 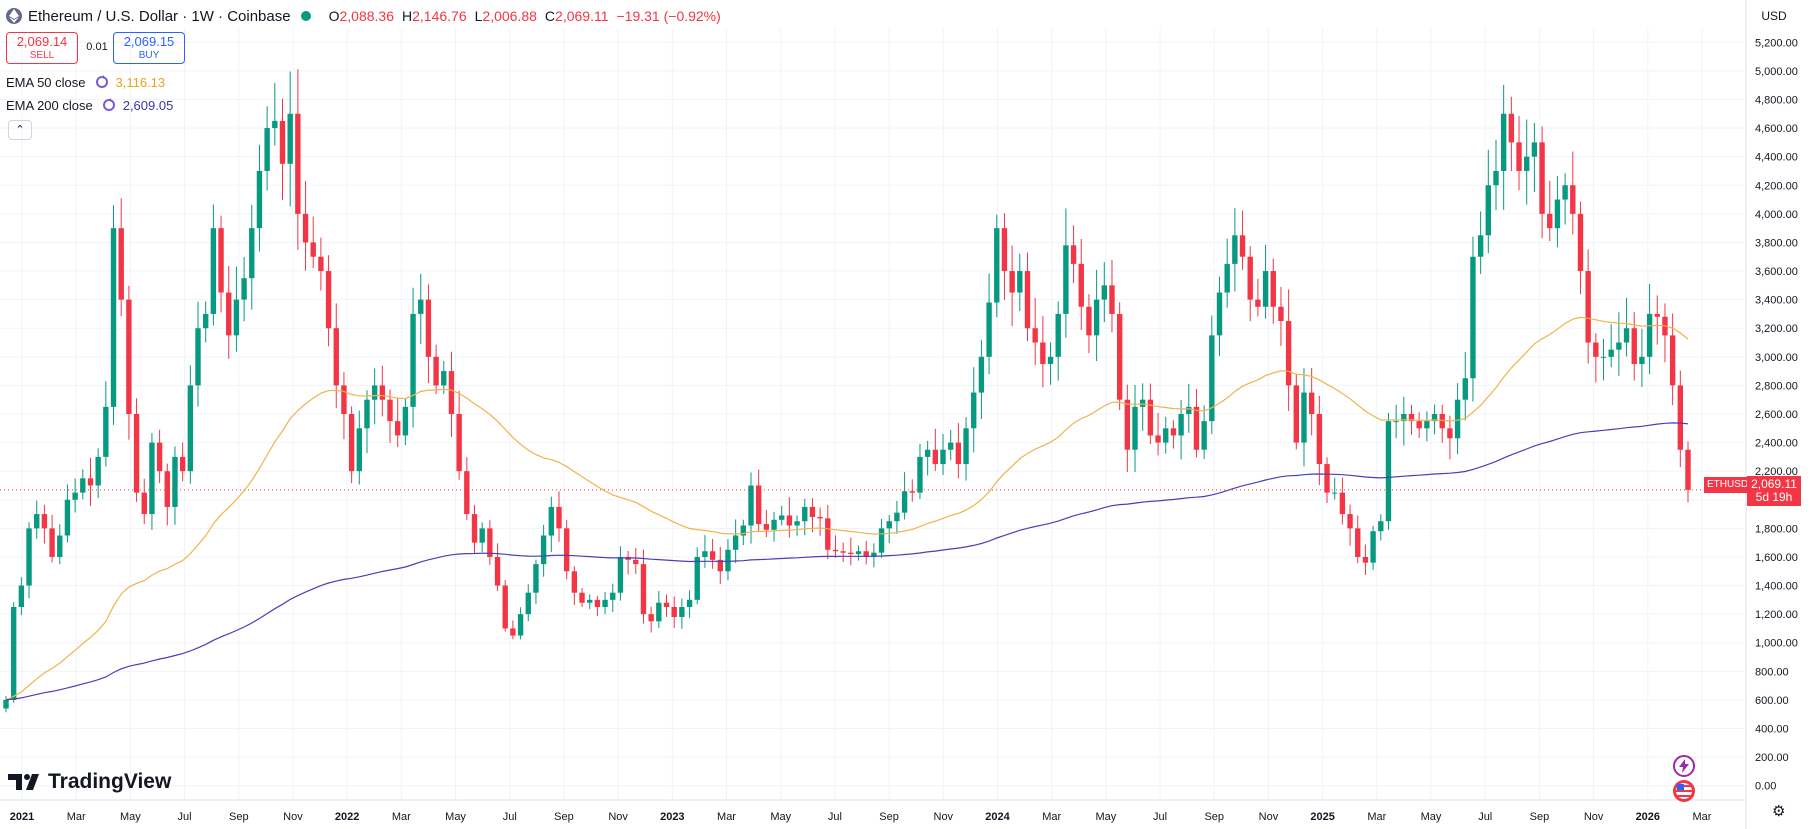 What do you see at coordinates (582, 16) in the screenshot?
I see `ohlc-value: 2,069.11` at bounding box center [582, 16].